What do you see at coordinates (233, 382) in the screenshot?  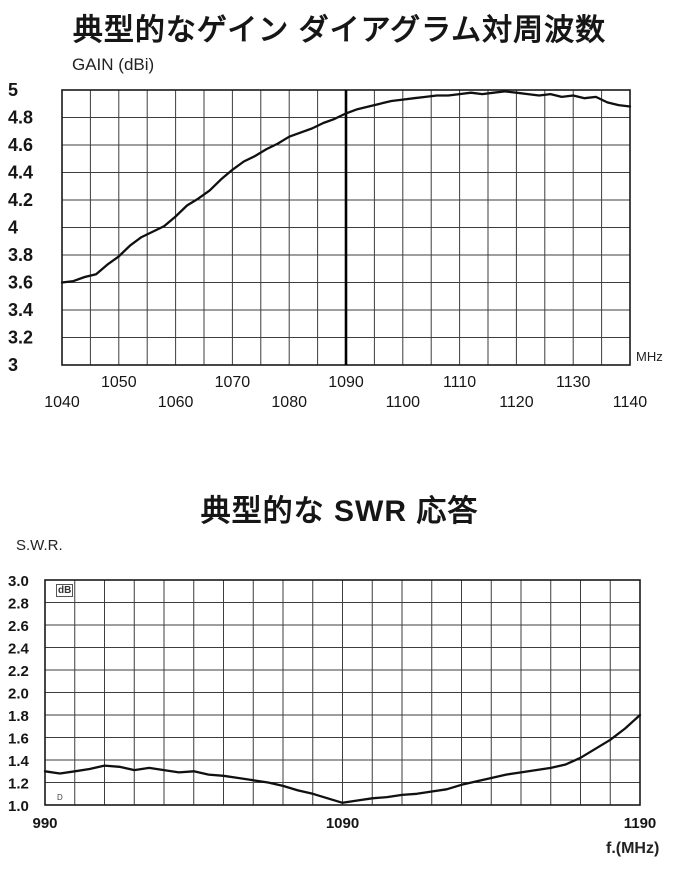 I see `svg-text: 1070` at bounding box center [233, 382].